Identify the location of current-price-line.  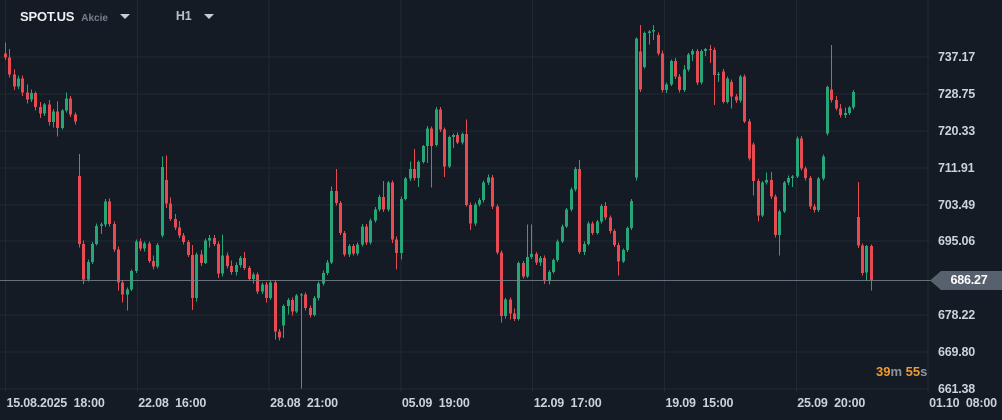
(466, 280).